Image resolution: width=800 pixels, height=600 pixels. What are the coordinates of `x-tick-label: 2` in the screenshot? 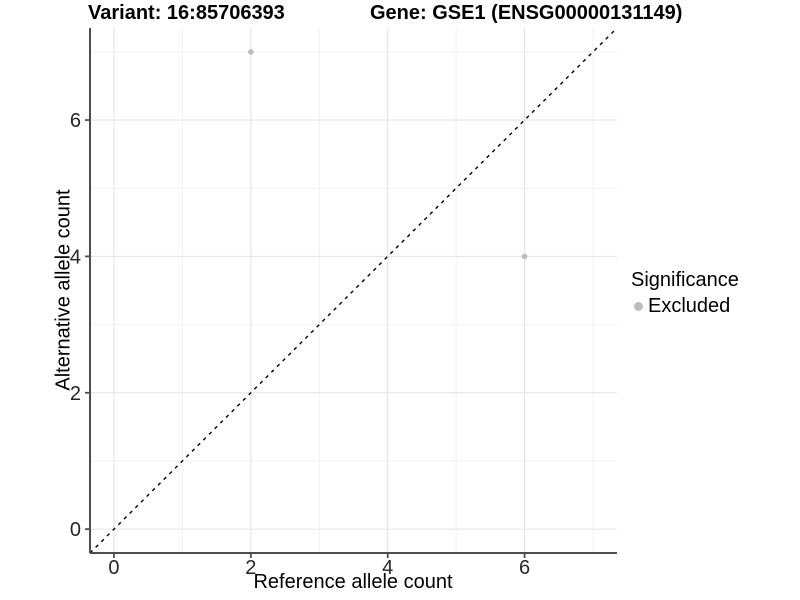 It's located at (250, 568).